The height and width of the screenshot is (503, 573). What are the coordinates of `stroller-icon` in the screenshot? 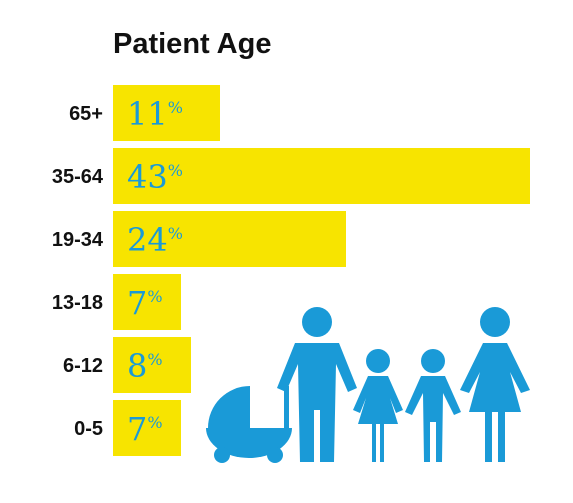 It's located at (249, 424).